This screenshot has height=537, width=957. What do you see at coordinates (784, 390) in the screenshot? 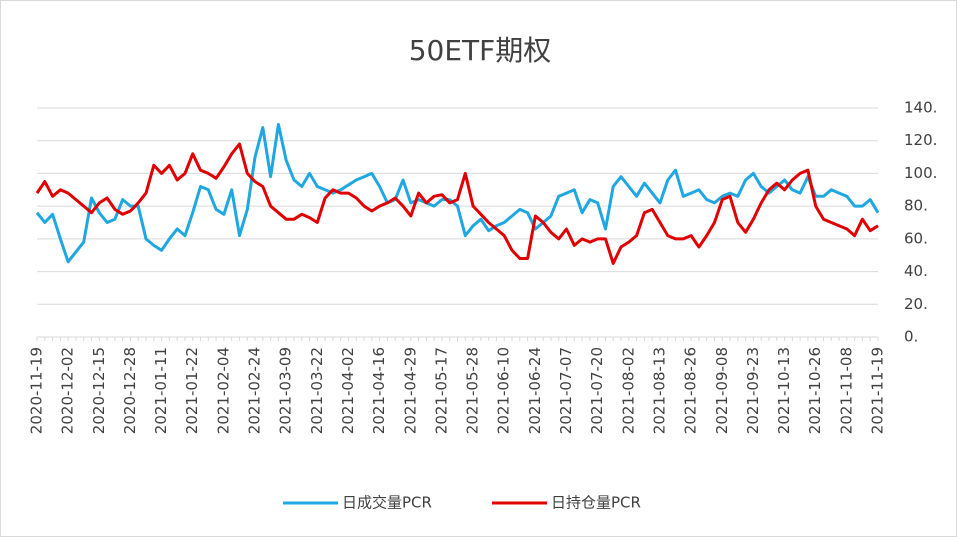
I see `x-tick-label: 2021-10-13` at bounding box center [784, 390].